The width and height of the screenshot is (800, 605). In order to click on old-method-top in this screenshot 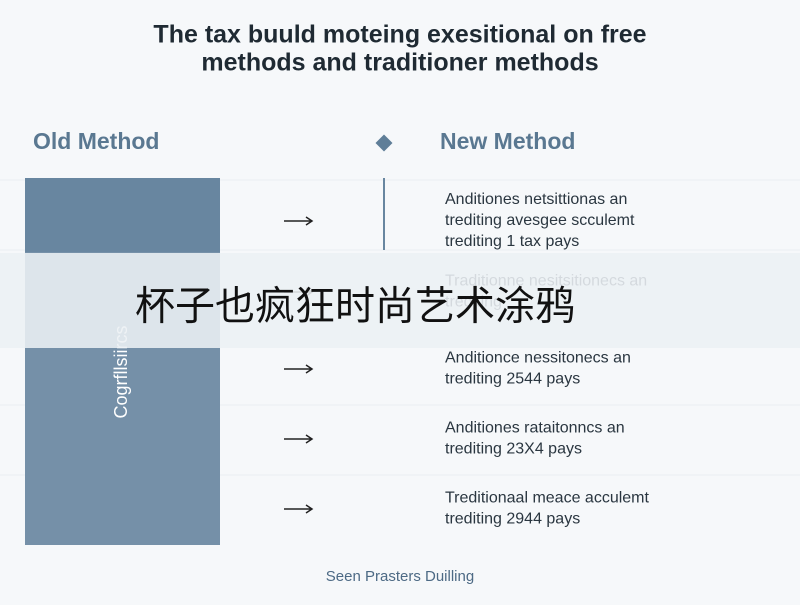, I will do `click(122, 215)`.